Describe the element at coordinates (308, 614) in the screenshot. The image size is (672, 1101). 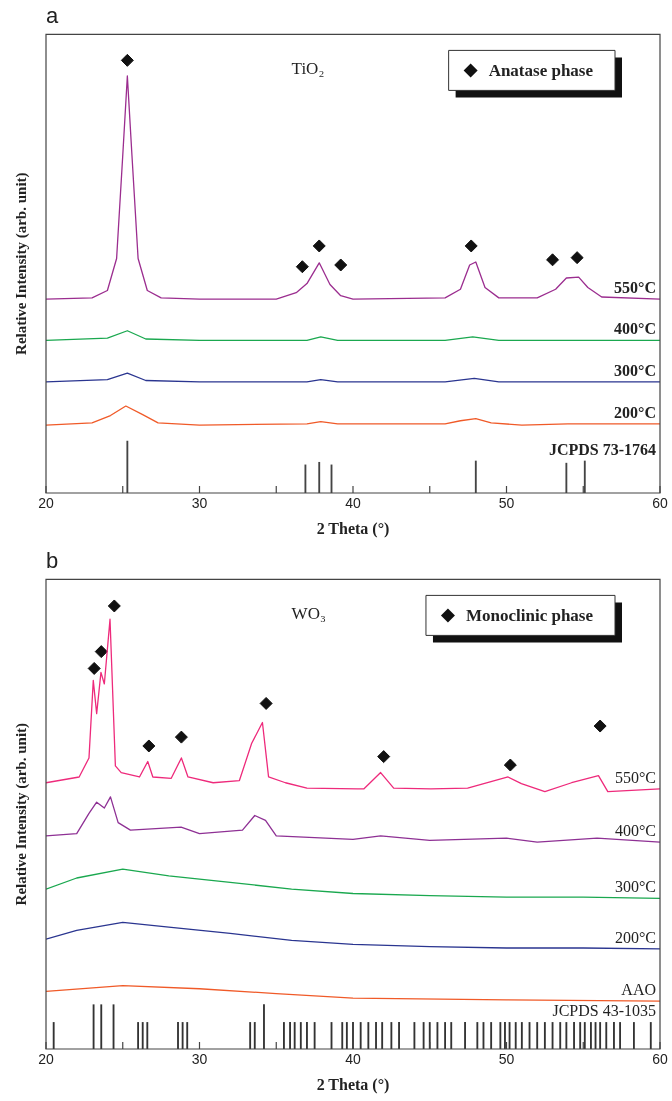
I see `annotation: WO₃` at that location.